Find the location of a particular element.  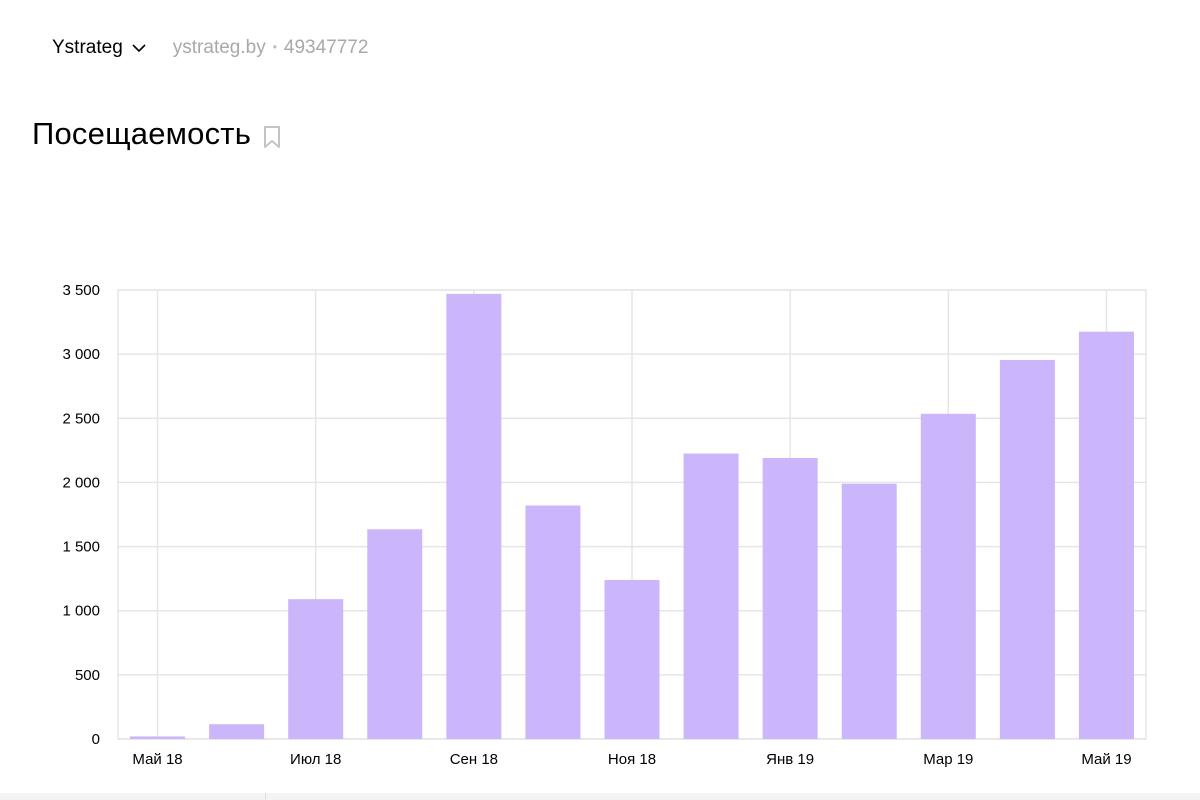

y-tick-label: 500 is located at coordinates (87, 675).